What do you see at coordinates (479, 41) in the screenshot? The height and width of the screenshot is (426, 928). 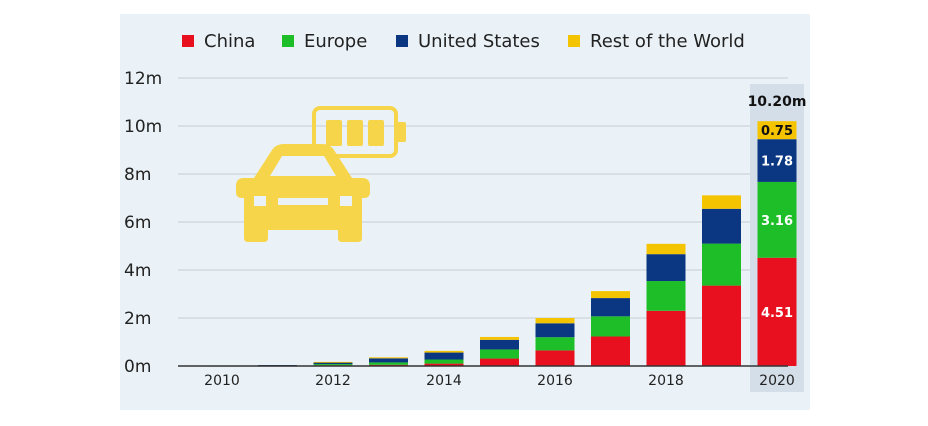 I see `legend-label-2: United States` at bounding box center [479, 41].